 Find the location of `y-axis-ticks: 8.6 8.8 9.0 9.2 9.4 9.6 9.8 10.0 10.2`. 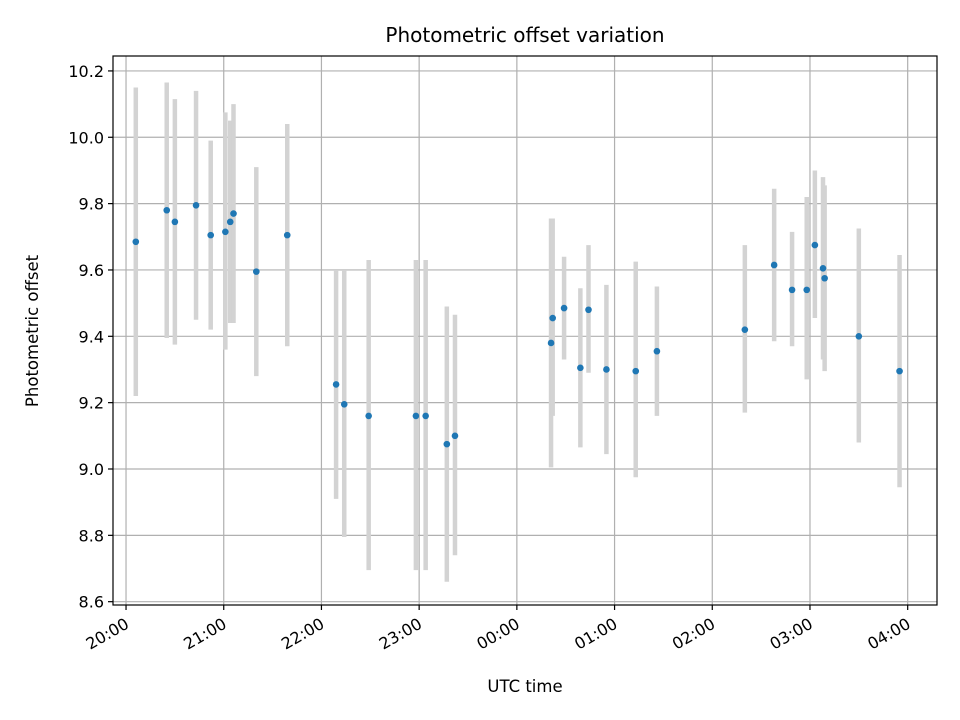

y-axis-ticks: 8.6 8.8 9.0 9.2 9.4 9.6 9.8 10.0 10.2 is located at coordinates (90, 337).